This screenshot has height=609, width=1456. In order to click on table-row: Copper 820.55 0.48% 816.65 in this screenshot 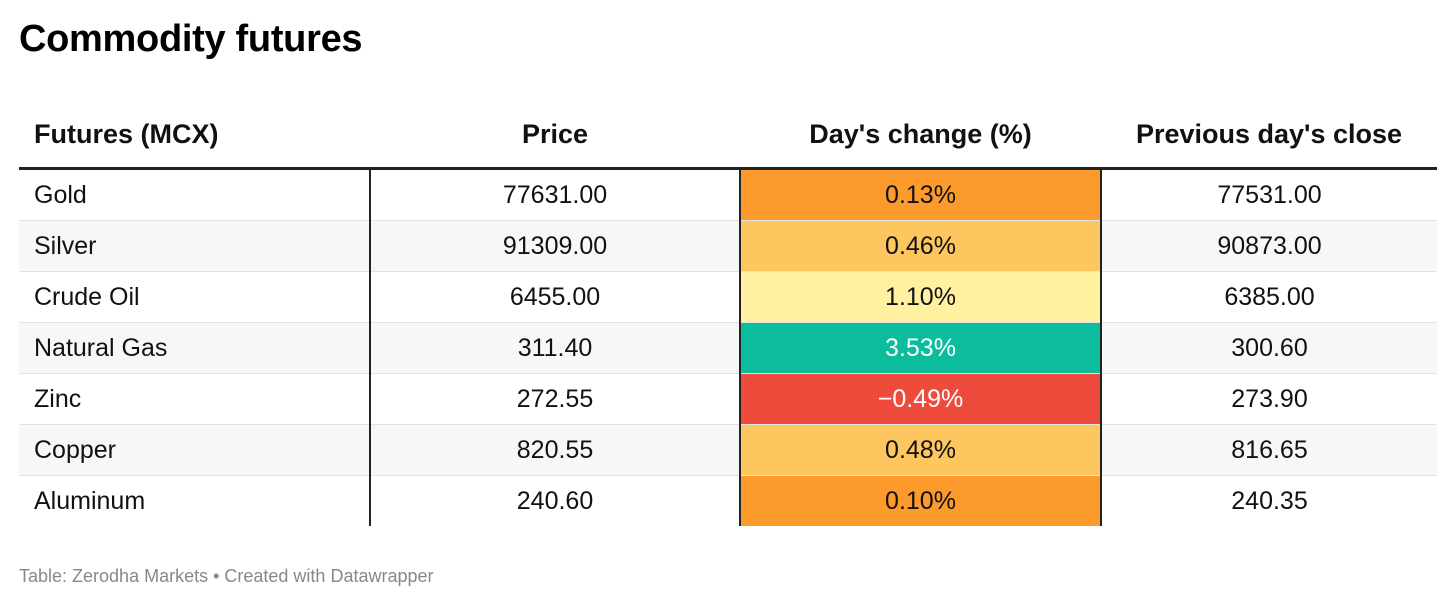, I will do `click(728, 450)`.